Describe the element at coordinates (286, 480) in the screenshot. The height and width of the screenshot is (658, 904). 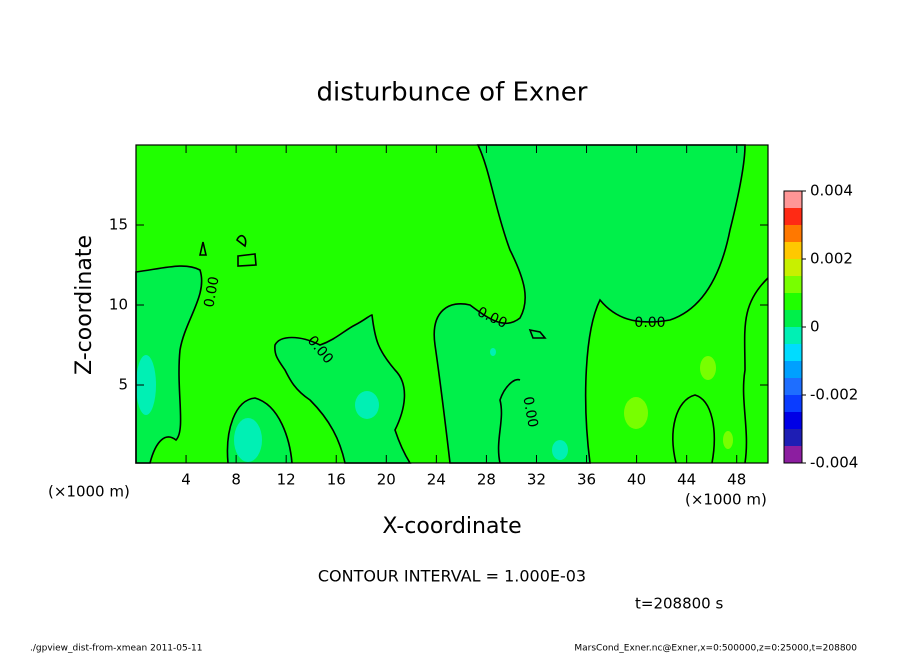
I see `x-tick-label: 12` at that location.